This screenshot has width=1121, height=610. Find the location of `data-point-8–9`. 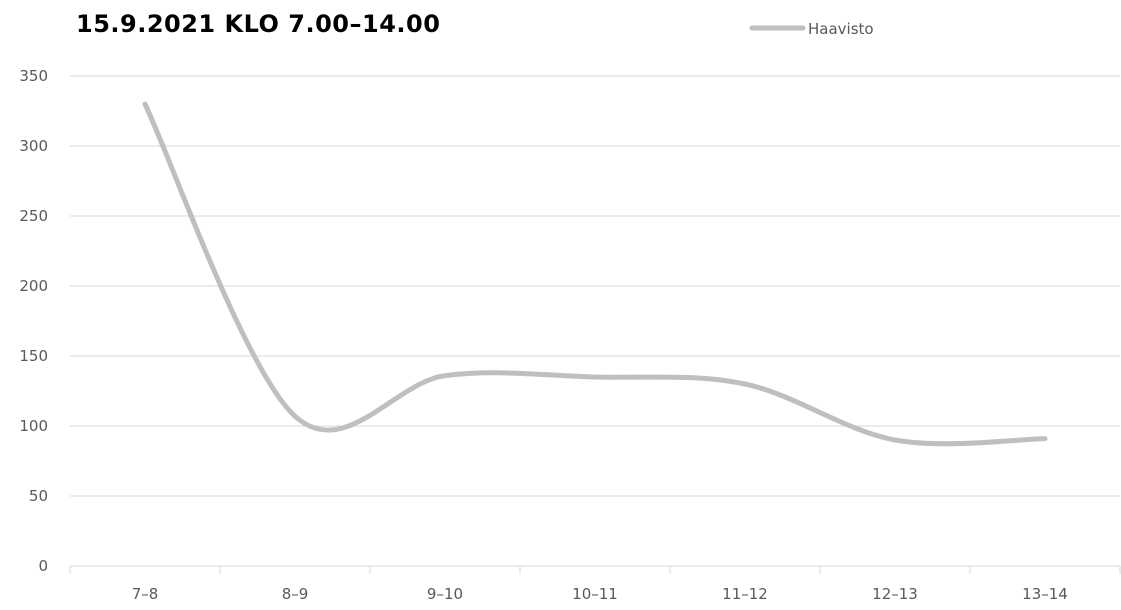

data-point-8–9 is located at coordinates (295, 416).